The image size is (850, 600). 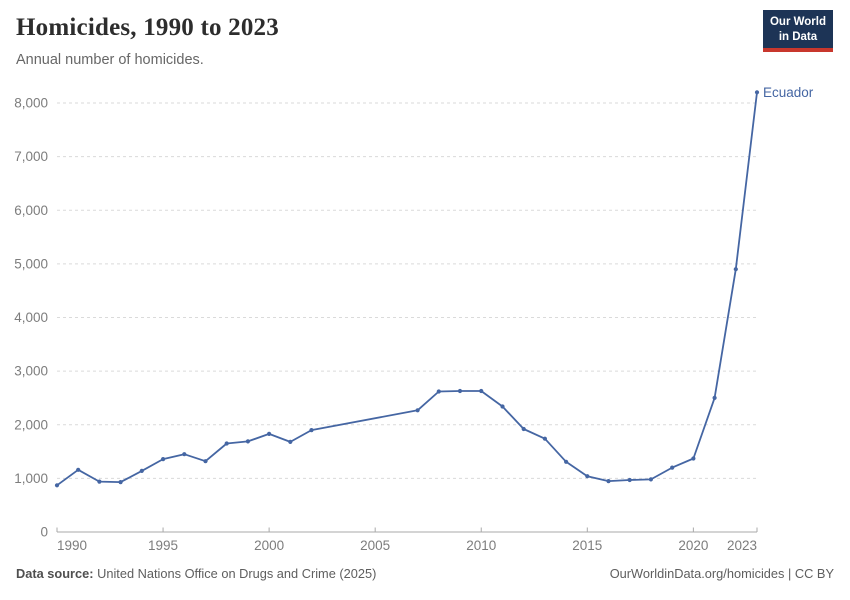 I want to click on y-axis-tick-label: 2,000, so click(x=31, y=424).